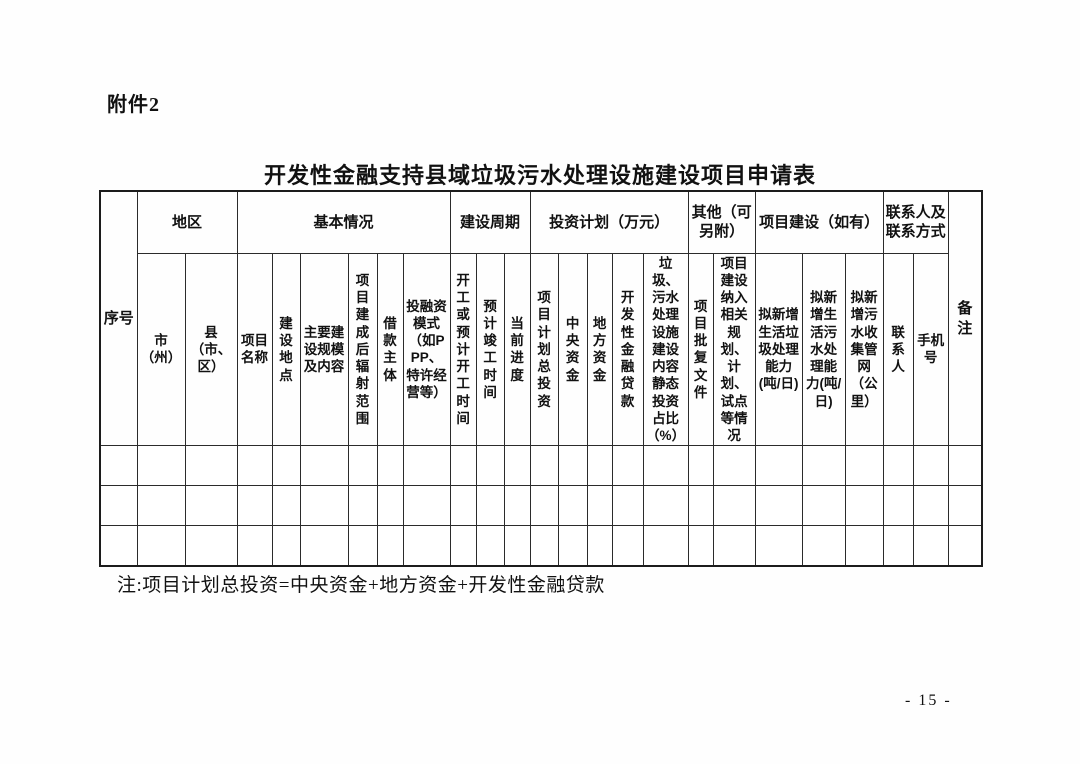 The image size is (1080, 764). Describe the element at coordinates (665, 349) in the screenshot. I see `header-col-static-invest-ratio: 垃圾、污水处理设施建设内容静态投资占比（%）` at that location.